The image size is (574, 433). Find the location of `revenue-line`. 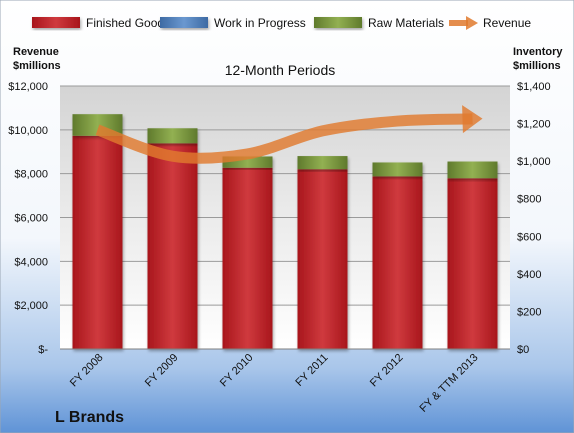

revenue-line is located at coordinates (289, 134).